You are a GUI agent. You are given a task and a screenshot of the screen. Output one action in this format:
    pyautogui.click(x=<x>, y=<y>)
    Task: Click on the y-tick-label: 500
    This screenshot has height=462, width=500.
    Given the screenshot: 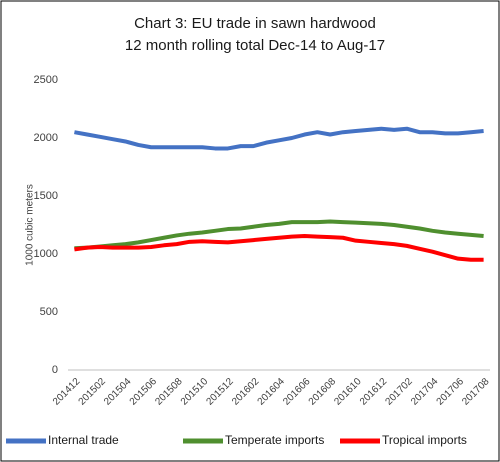 What is the action you would take?
    pyautogui.click(x=49, y=312)
    